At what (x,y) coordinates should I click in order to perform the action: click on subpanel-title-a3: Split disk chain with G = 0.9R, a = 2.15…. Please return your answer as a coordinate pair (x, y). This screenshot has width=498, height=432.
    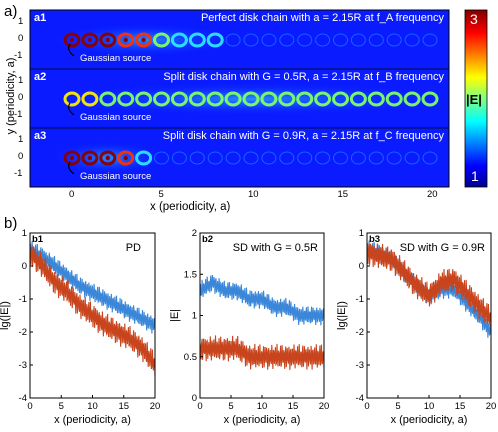
    Looking at the image, I should click on (303, 136).